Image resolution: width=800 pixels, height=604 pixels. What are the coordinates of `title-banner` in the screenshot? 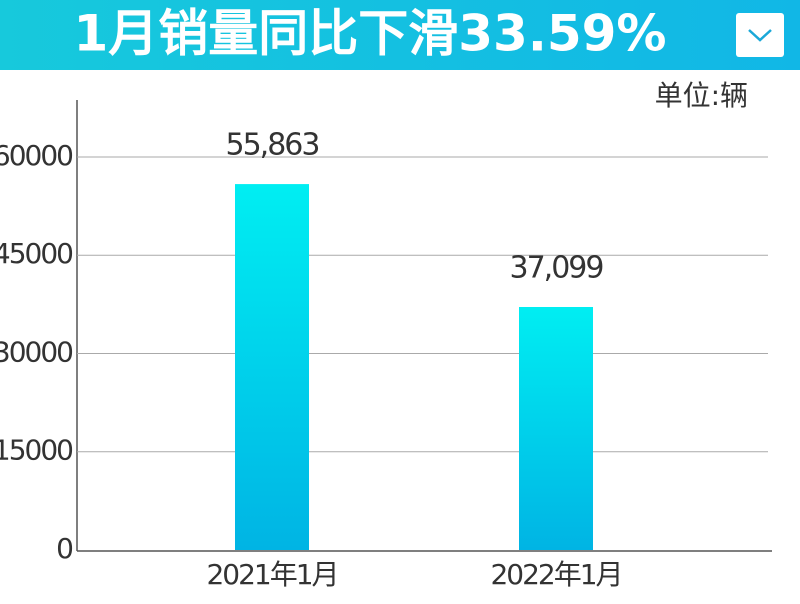 It's located at (400, 35).